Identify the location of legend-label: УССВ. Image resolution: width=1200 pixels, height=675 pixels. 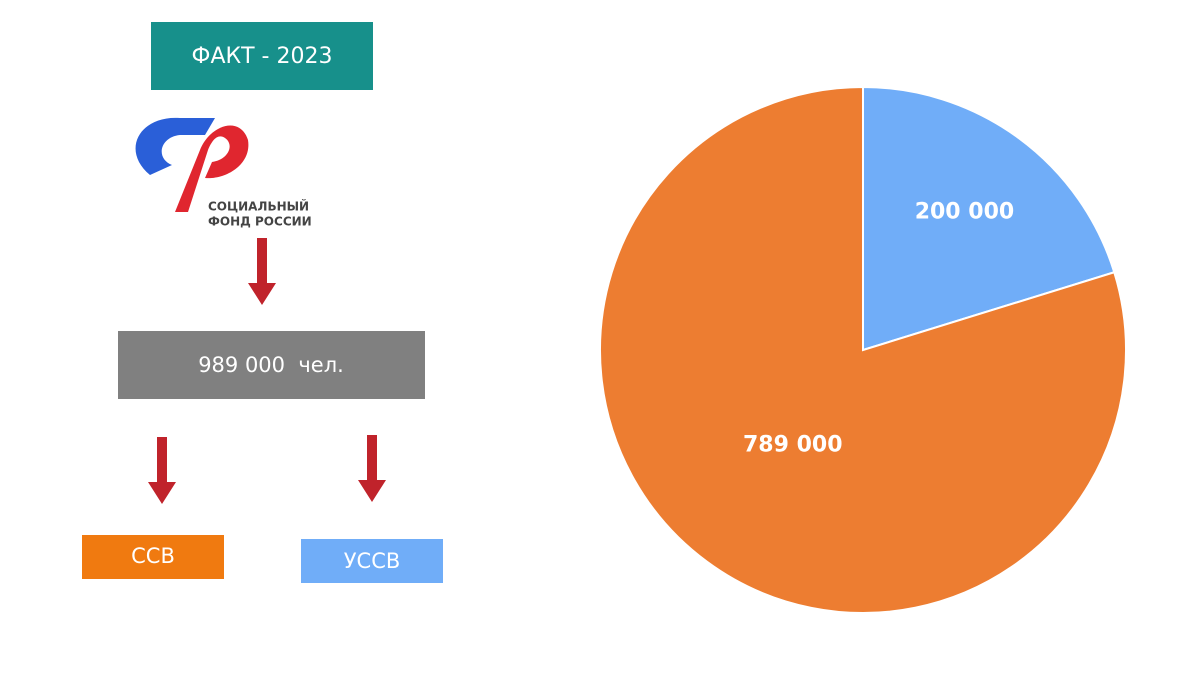
(372, 561).